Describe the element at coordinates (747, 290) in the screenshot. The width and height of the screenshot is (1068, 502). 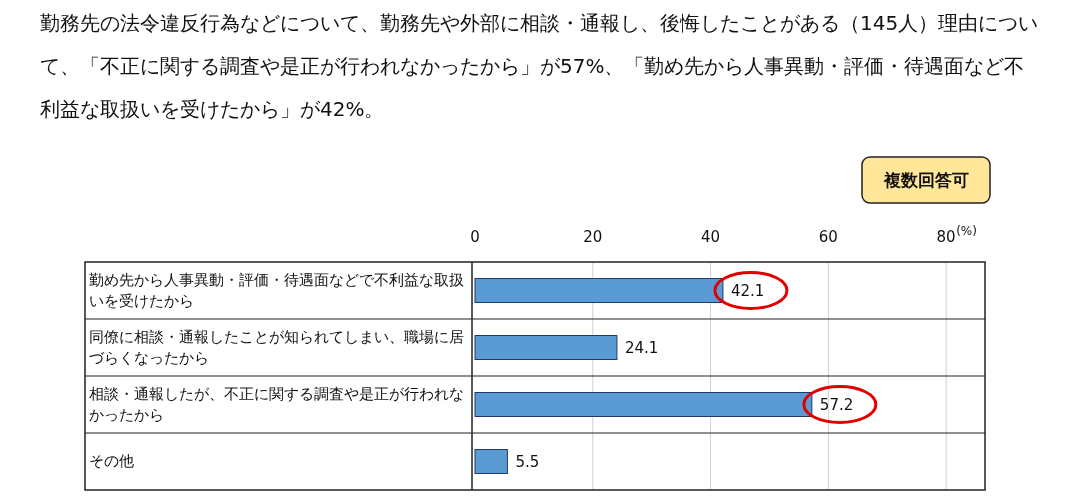
I see `data-label: 42.1` at that location.